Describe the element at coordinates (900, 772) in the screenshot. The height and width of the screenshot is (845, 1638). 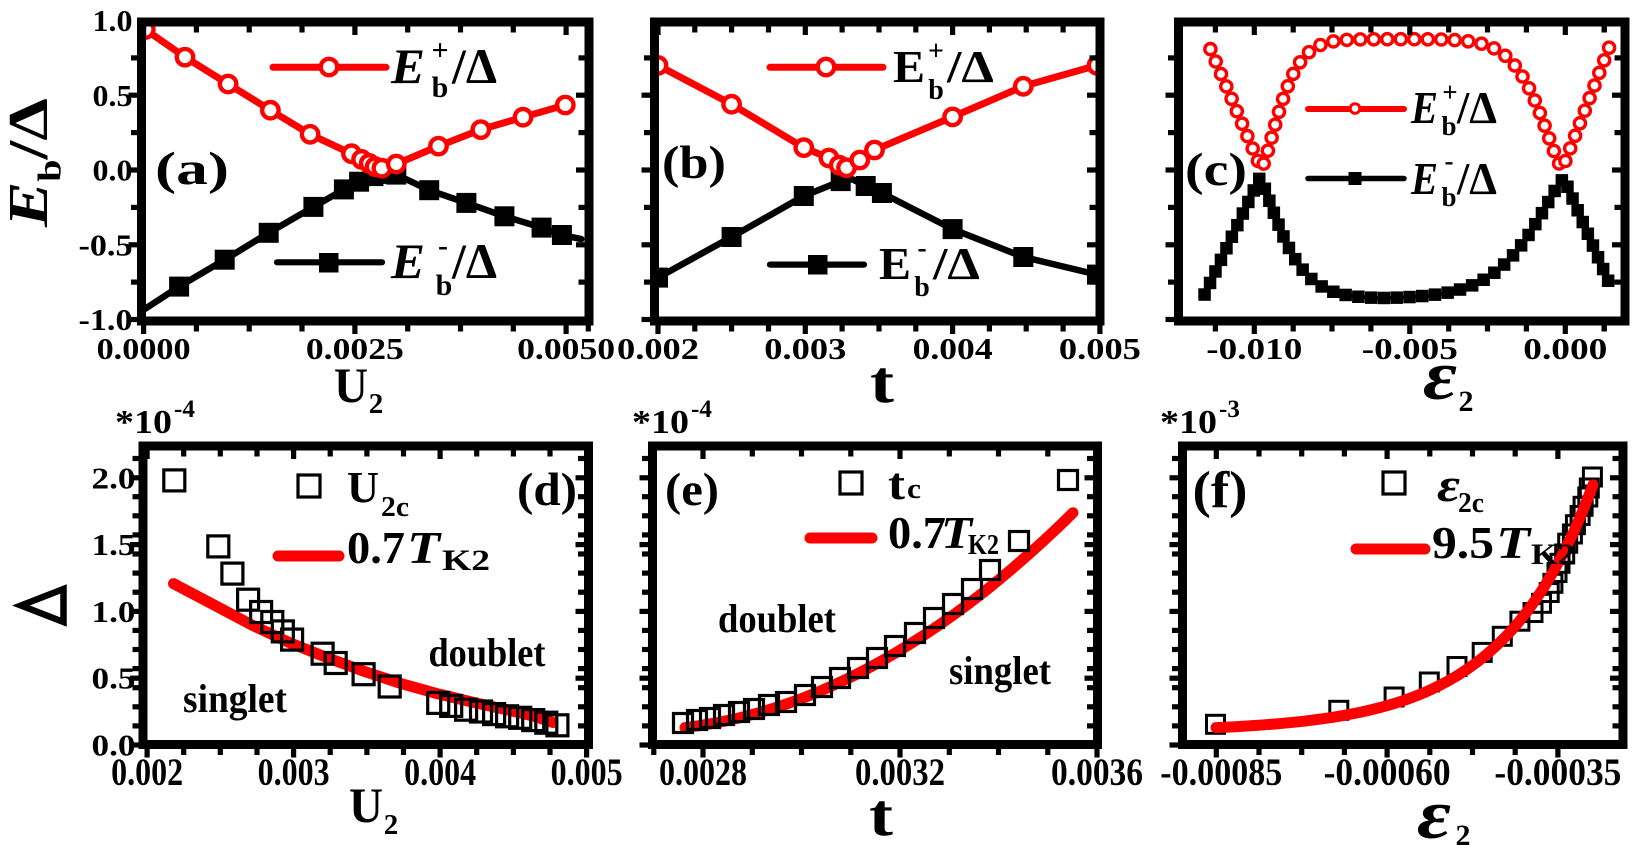
I see `svg-text: 0.0032` at that location.